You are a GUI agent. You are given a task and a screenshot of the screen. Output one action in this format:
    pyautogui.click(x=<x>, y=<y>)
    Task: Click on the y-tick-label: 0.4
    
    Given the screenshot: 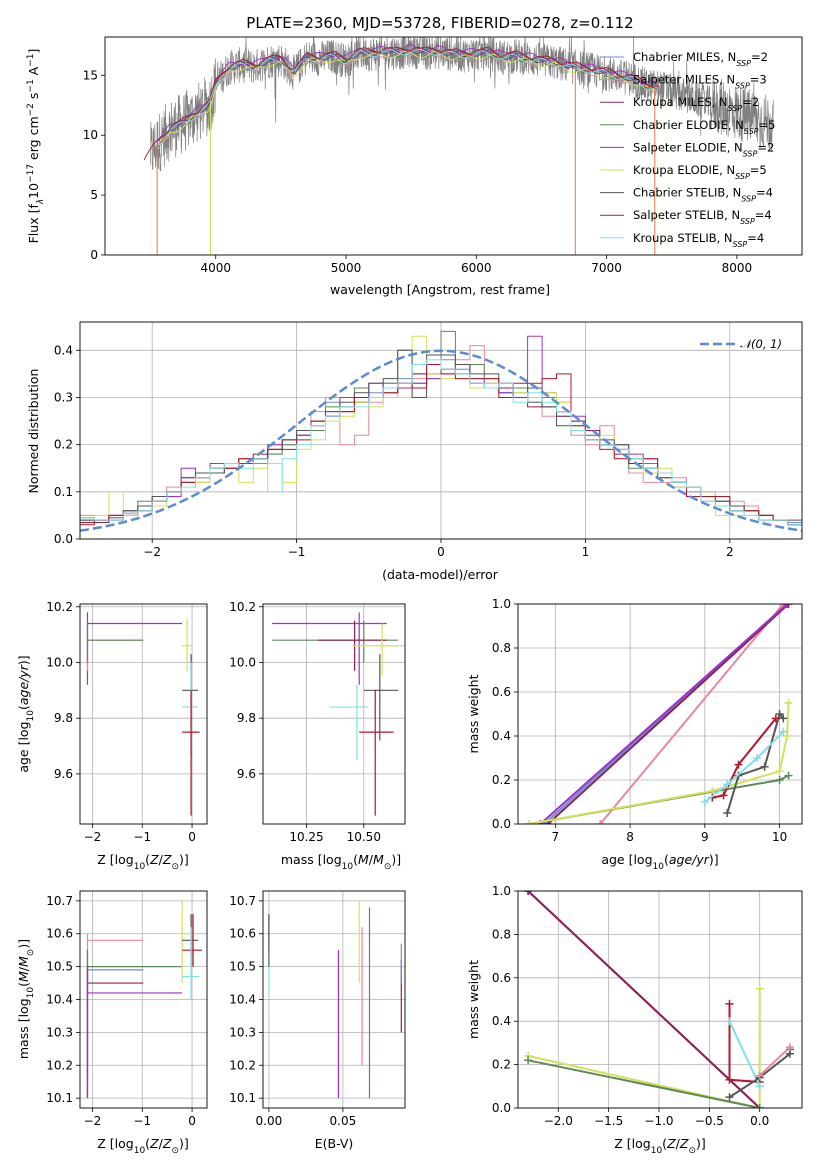 What is the action you would take?
    pyautogui.click(x=501, y=1021)
    